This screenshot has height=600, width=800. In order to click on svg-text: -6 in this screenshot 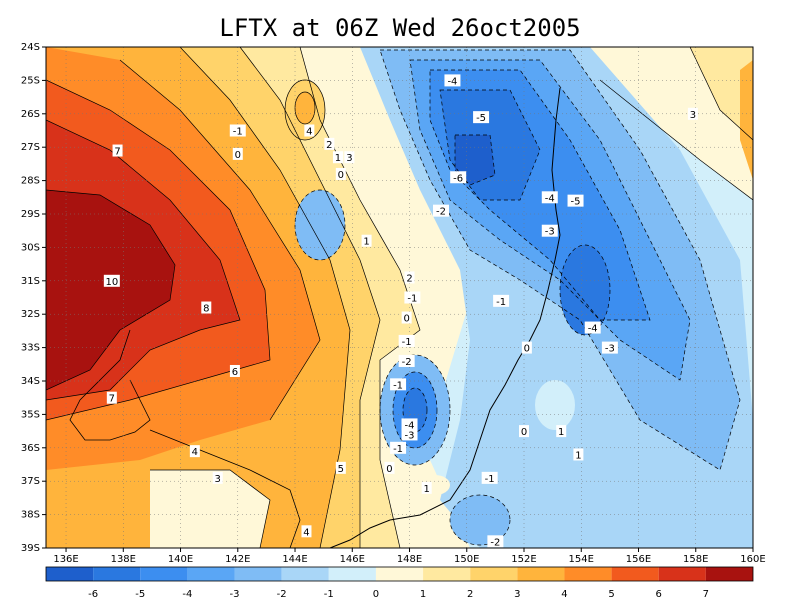, I will do `click(458, 178)`.